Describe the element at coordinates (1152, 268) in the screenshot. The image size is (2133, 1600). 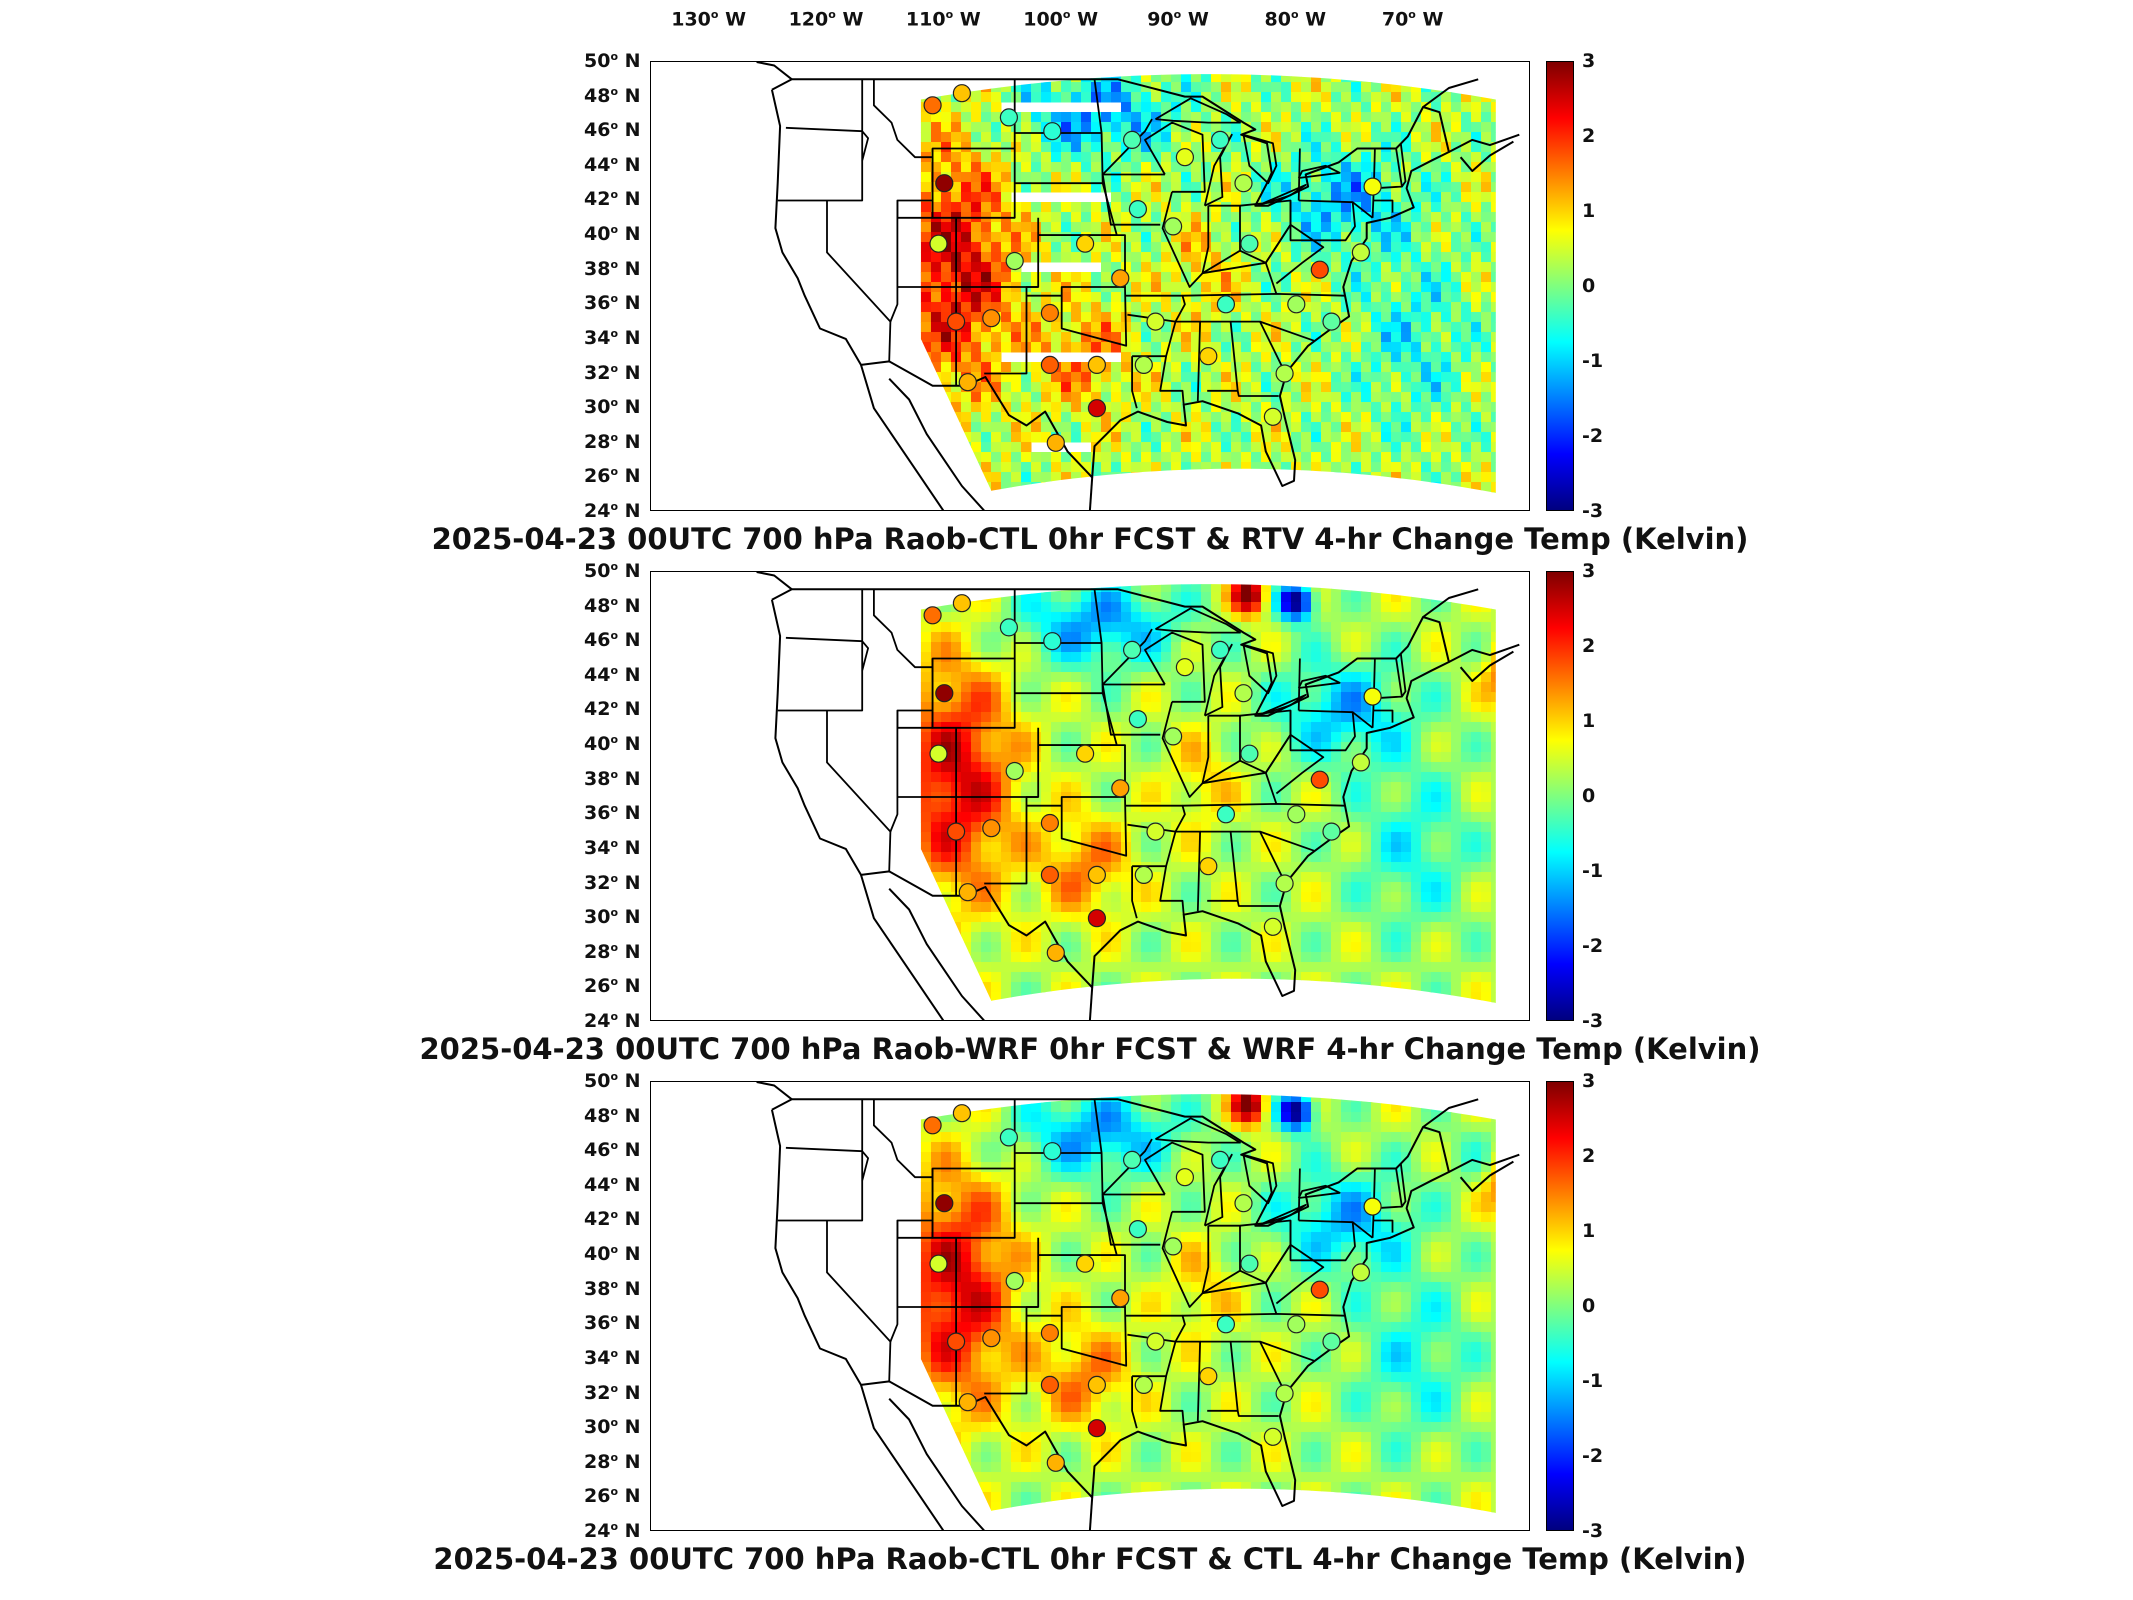
I see `raob-stations` at that location.